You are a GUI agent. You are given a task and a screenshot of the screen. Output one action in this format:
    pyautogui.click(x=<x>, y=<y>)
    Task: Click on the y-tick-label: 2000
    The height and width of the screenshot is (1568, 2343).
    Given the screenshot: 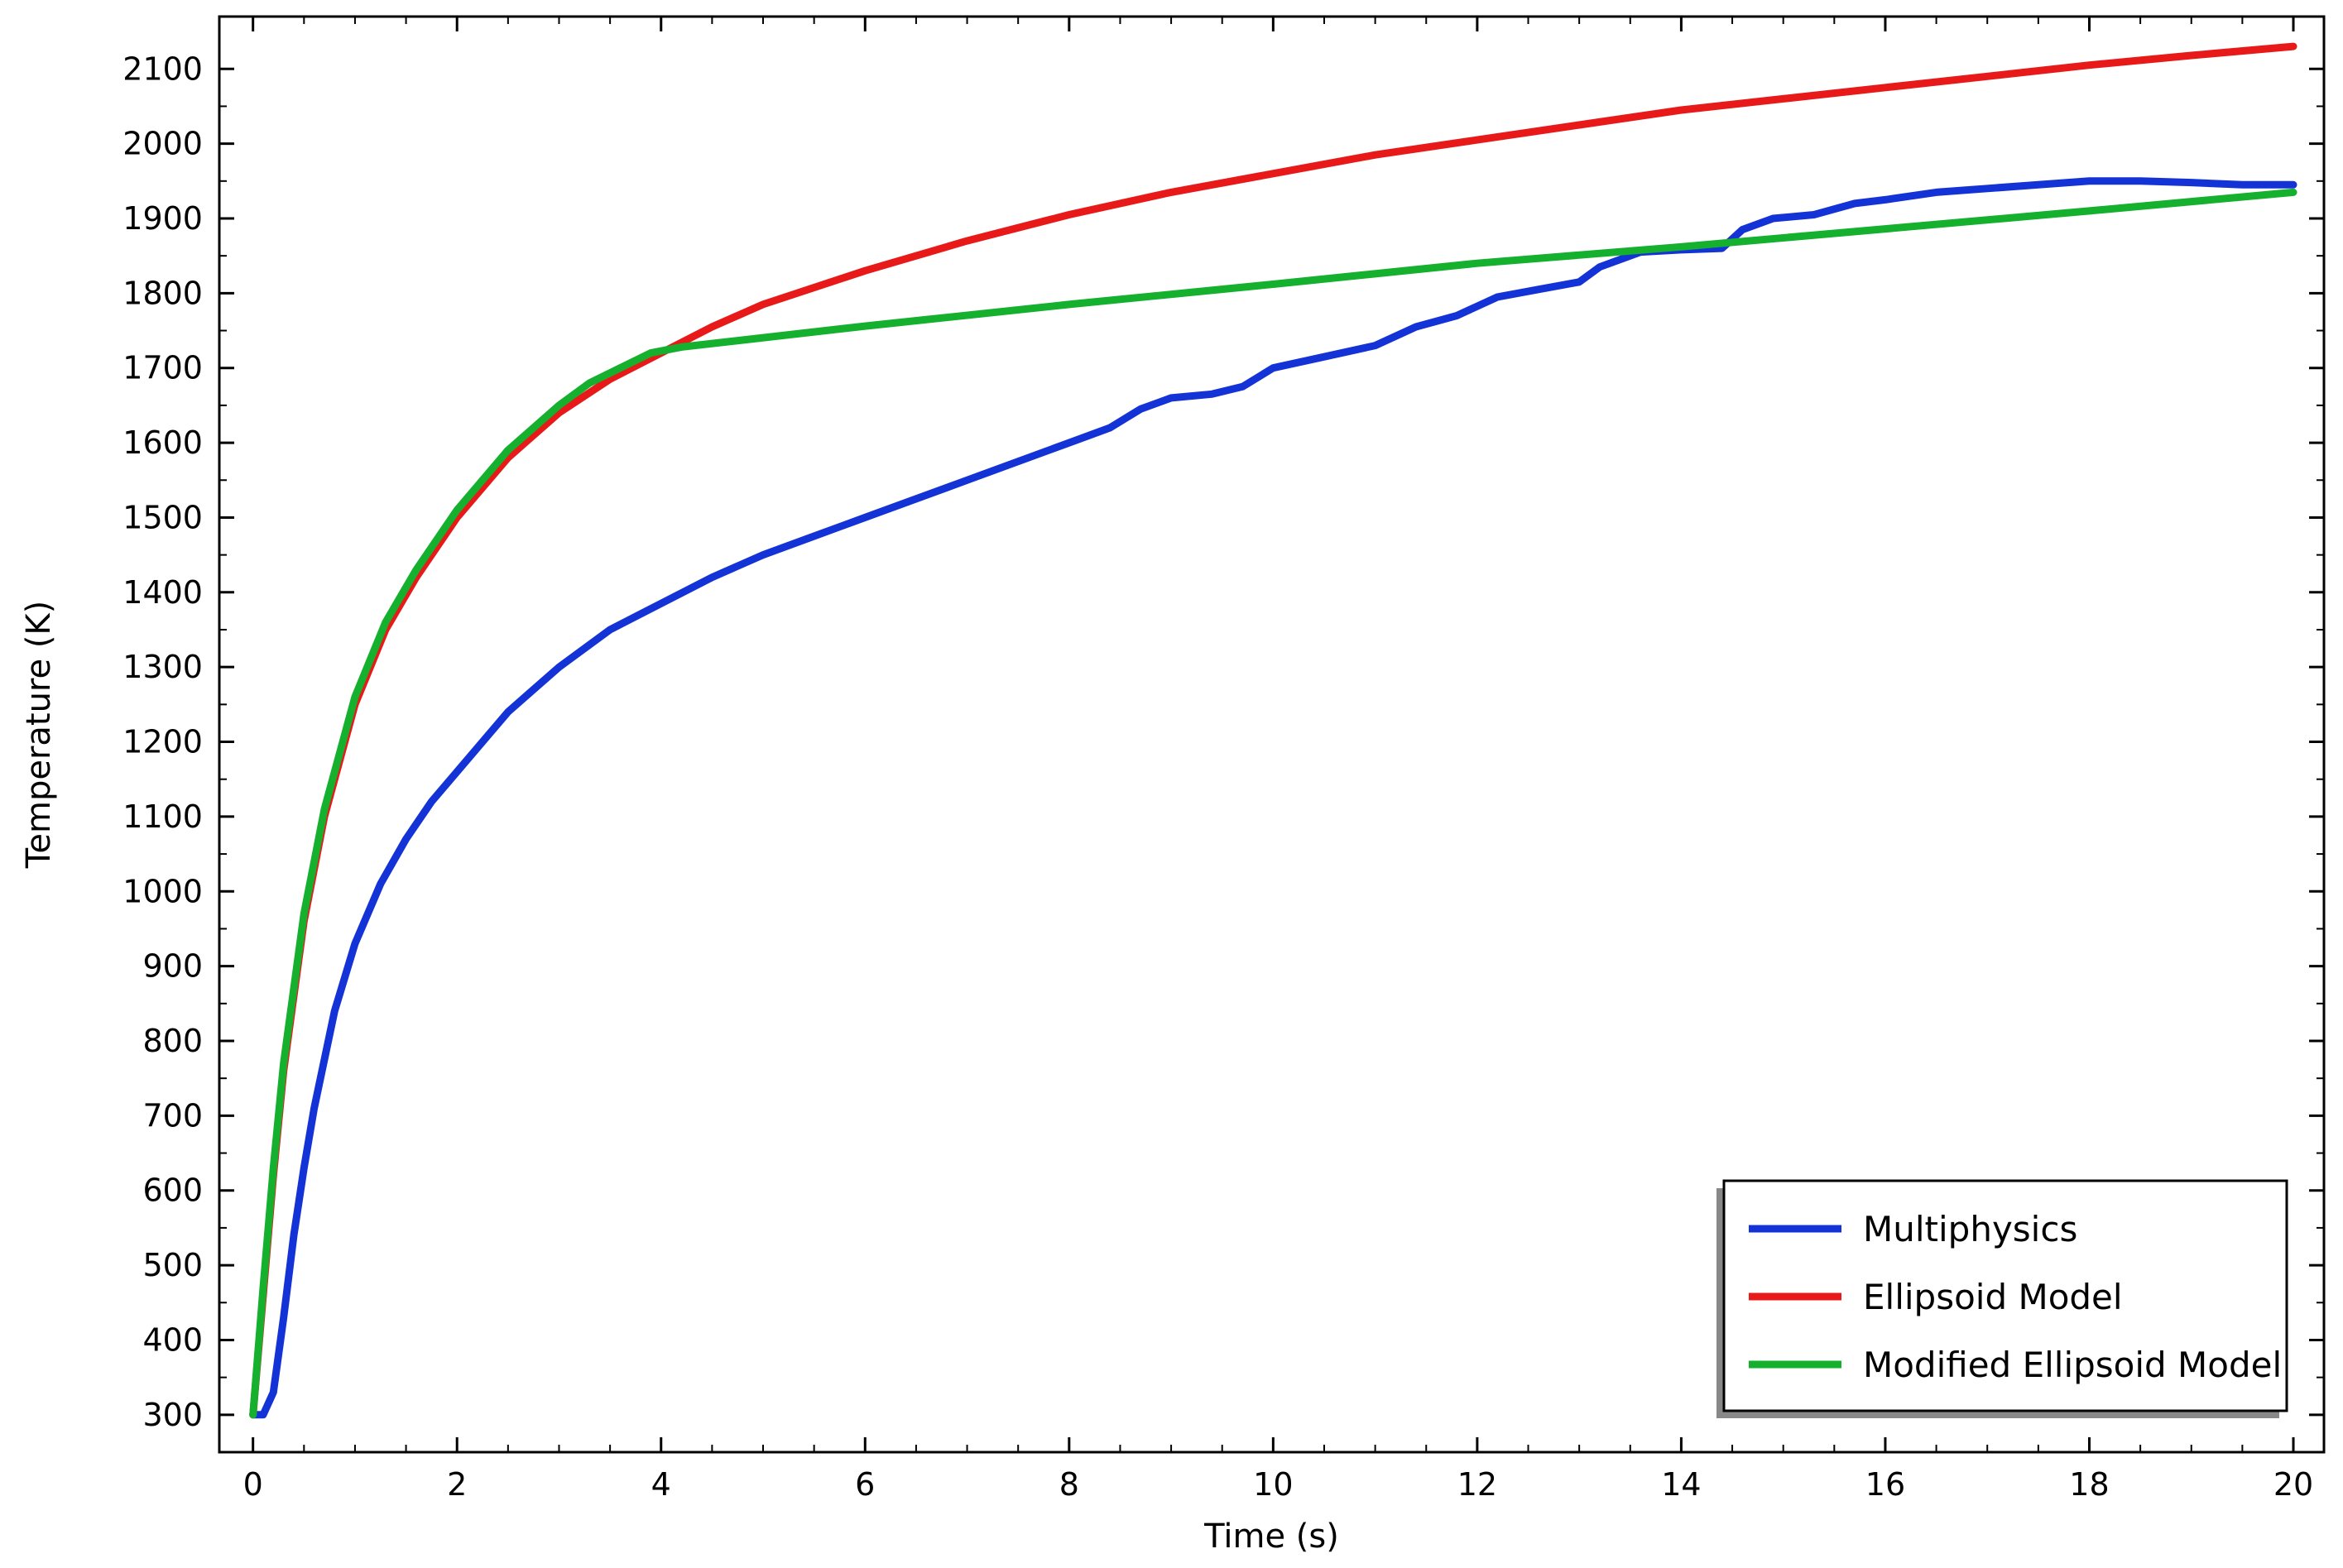 What is the action you would take?
    pyautogui.click(x=162, y=144)
    